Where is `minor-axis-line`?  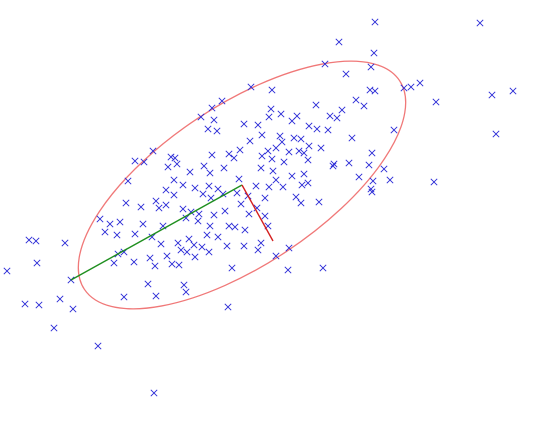
minor-axis-line is located at coordinates (257, 213).